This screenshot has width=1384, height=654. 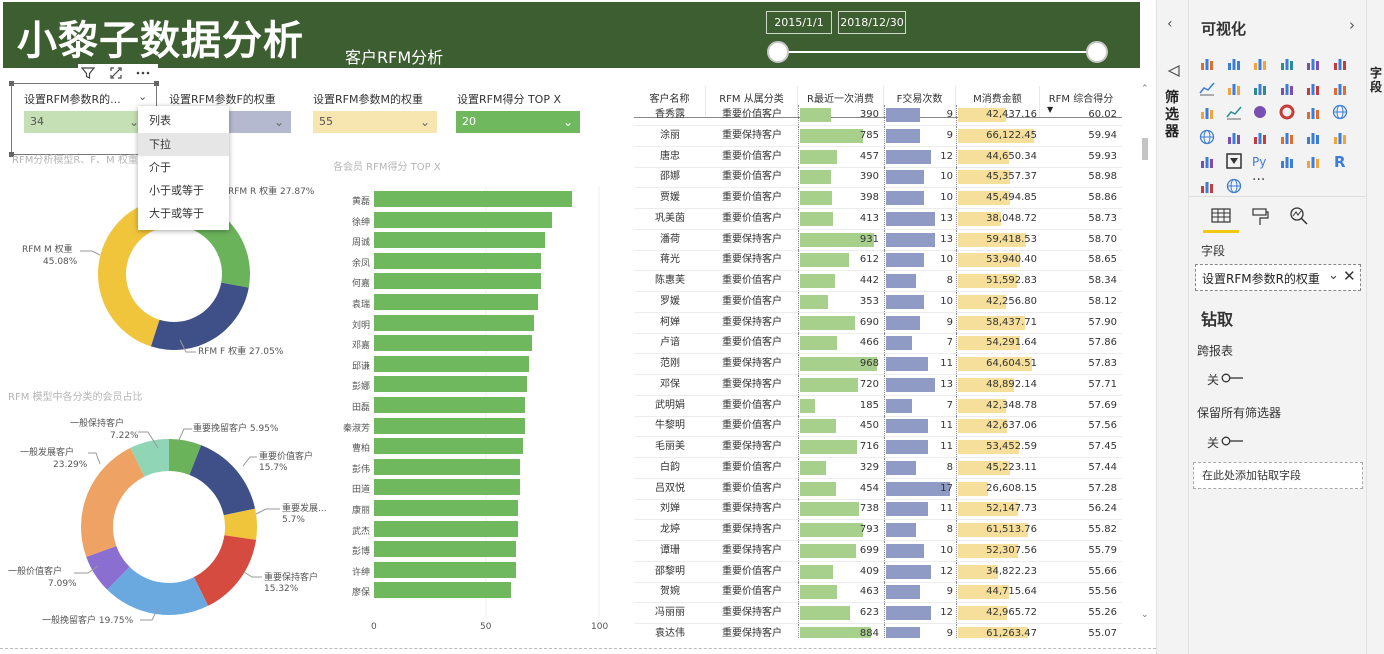 What do you see at coordinates (1340, 88) in the screenshot?
I see `ribbon-visual-icon` at bounding box center [1340, 88].